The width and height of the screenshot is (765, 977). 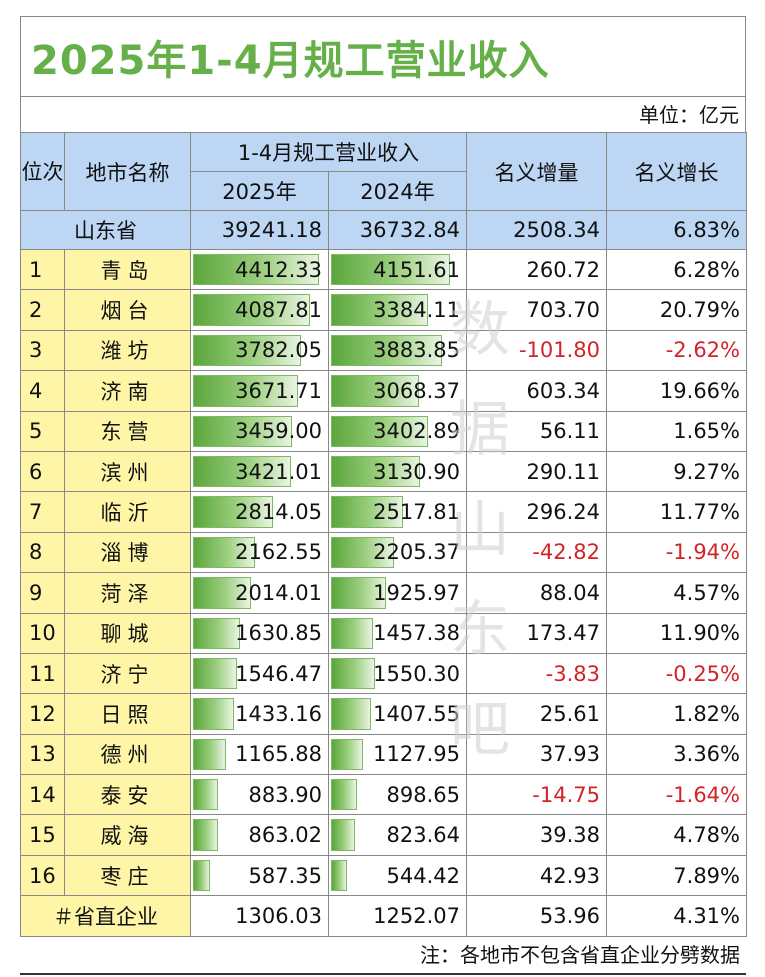 What do you see at coordinates (42, 269) in the screenshot?
I see `row-rank: 1` at bounding box center [42, 269].